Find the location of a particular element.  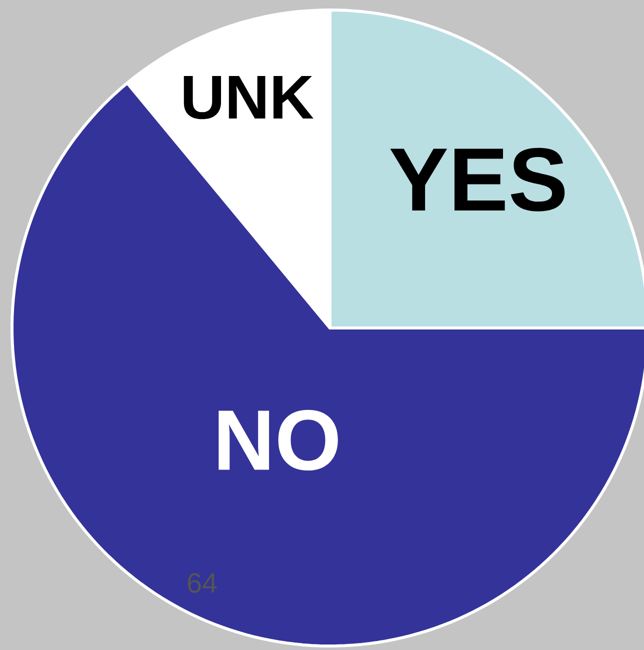

slice-label: NO is located at coordinates (278, 440).